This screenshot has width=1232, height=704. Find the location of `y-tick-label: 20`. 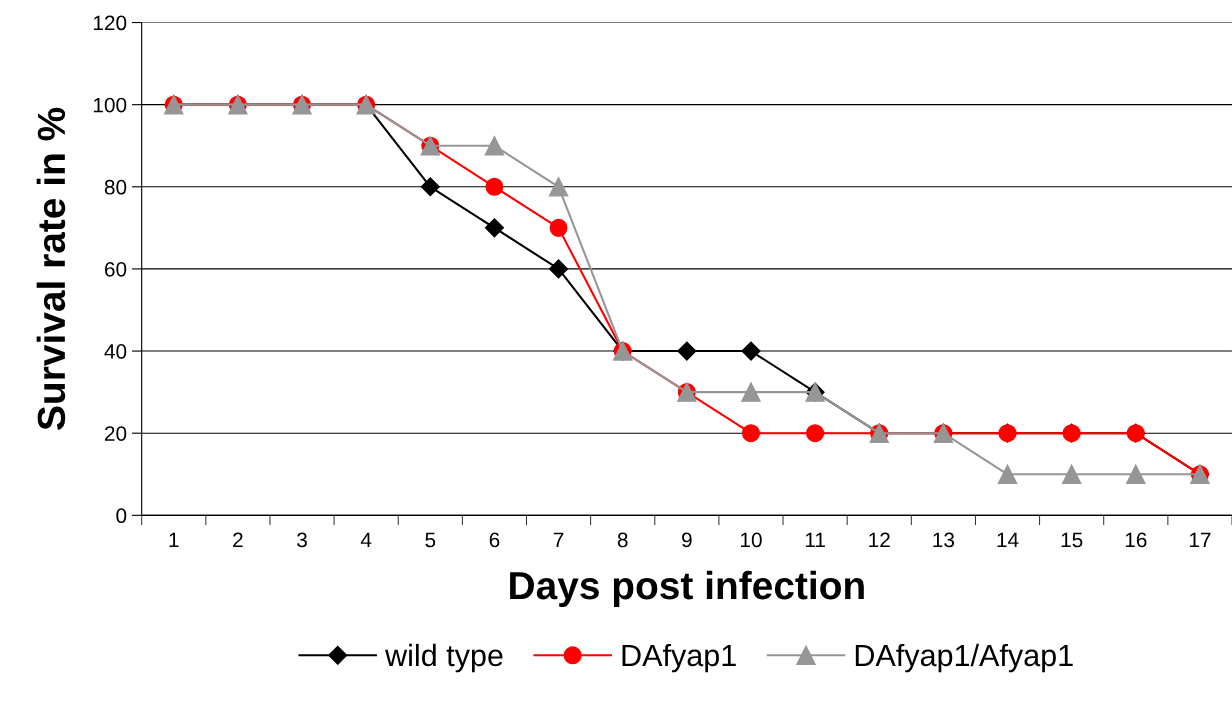

y-tick-label: 20 is located at coordinates (115, 433).